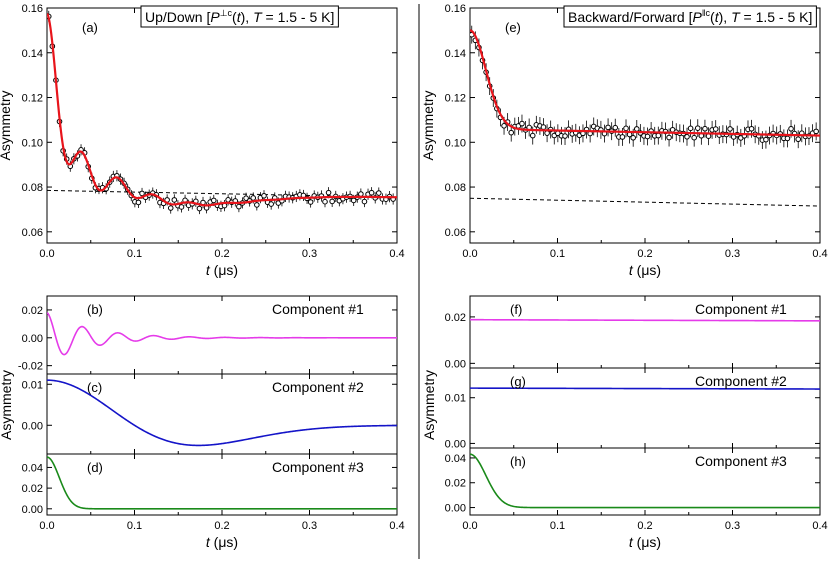 The image size is (830, 568). I want to click on y-tick-label: 0.10, so click(32, 143).